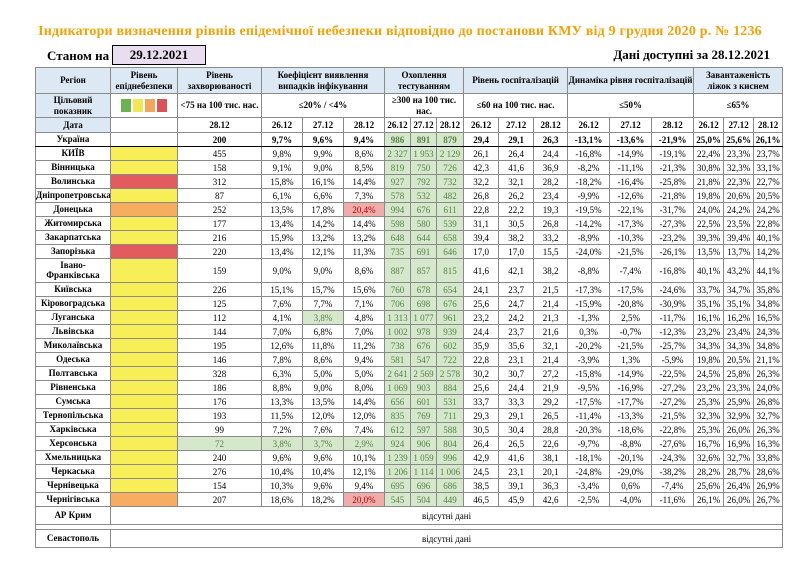 Image resolution: width=800 pixels, height=562 pixels. Describe the element at coordinates (398, 181) in the screenshot. I see `value-cell: 927` at that location.